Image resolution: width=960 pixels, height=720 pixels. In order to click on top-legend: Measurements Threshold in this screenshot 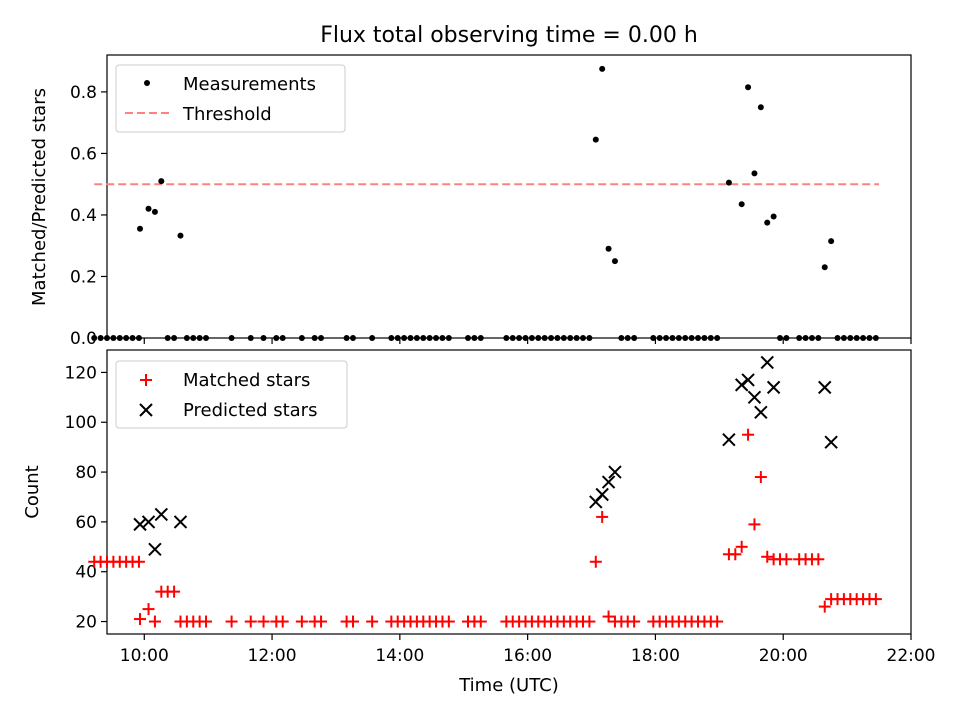, I will do `click(230, 98)`.